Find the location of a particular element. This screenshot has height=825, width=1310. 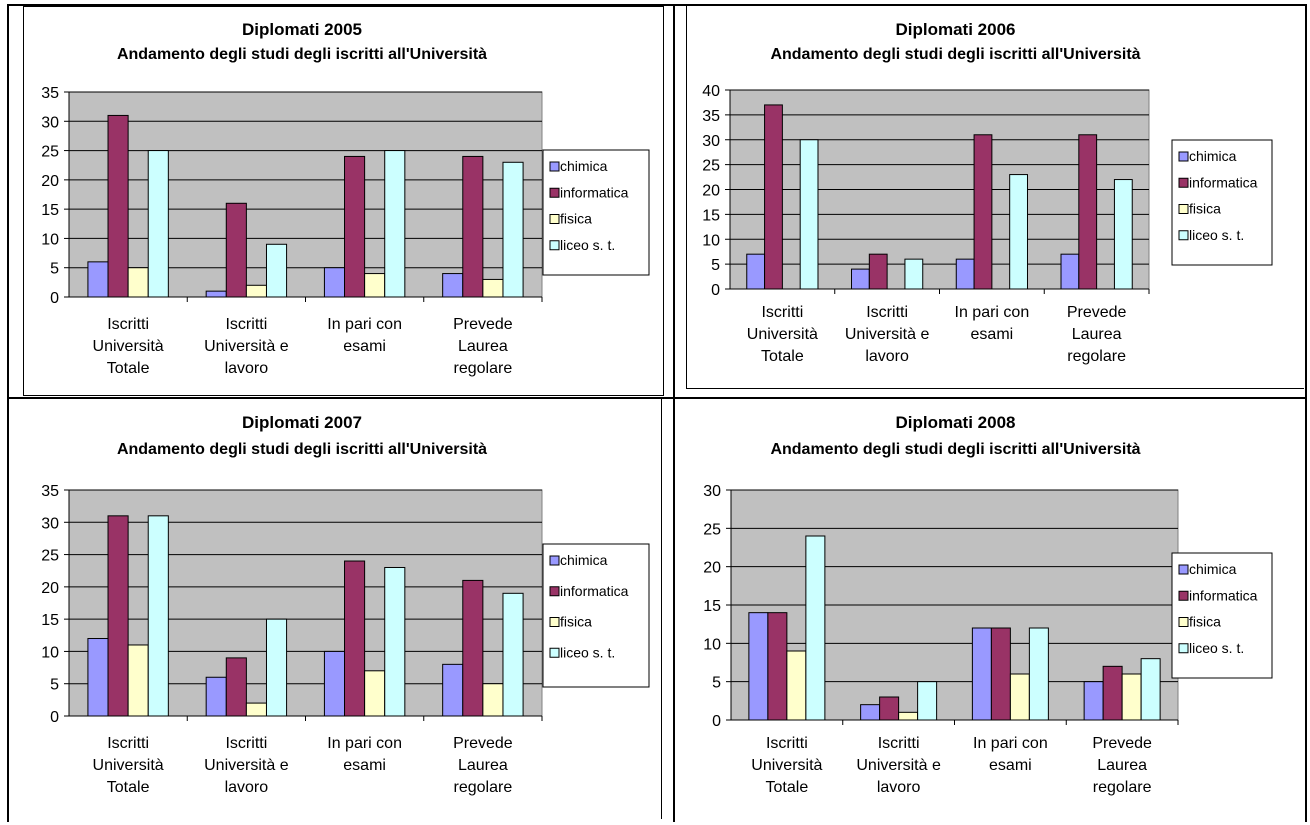

y-tick-label: 0 is located at coordinates (716, 721).